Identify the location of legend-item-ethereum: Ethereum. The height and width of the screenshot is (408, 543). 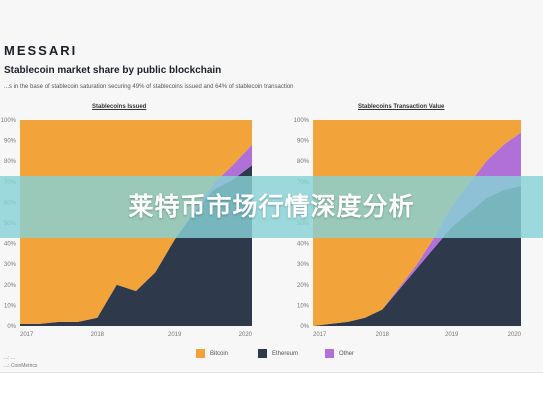
(278, 353).